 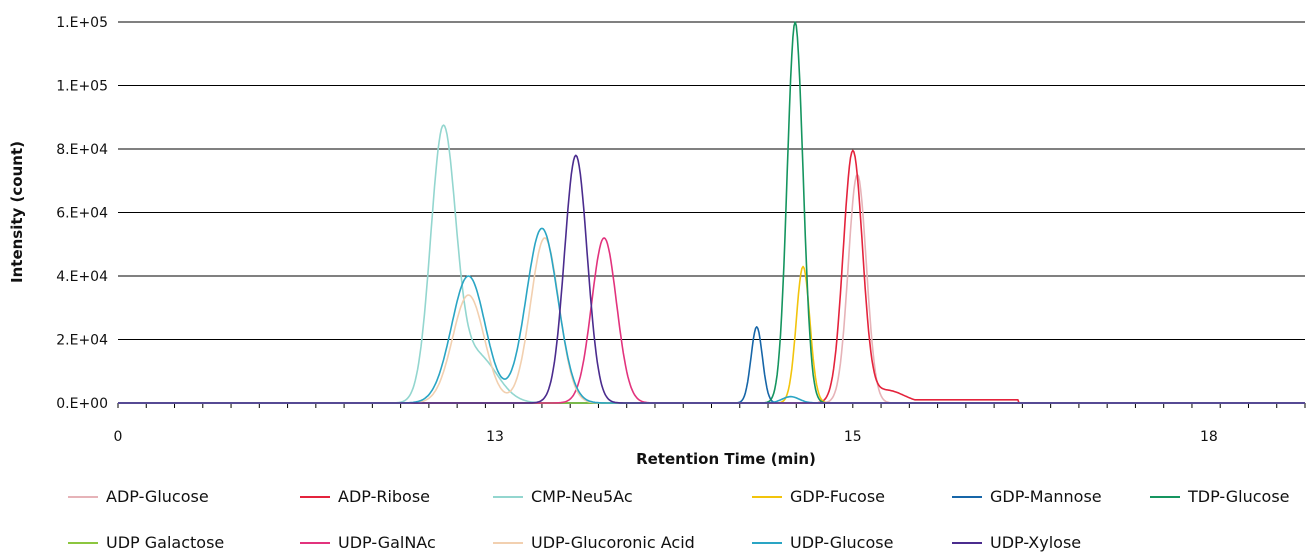 I want to click on legend-label: GDP-Mannose, so click(x=1046, y=496).